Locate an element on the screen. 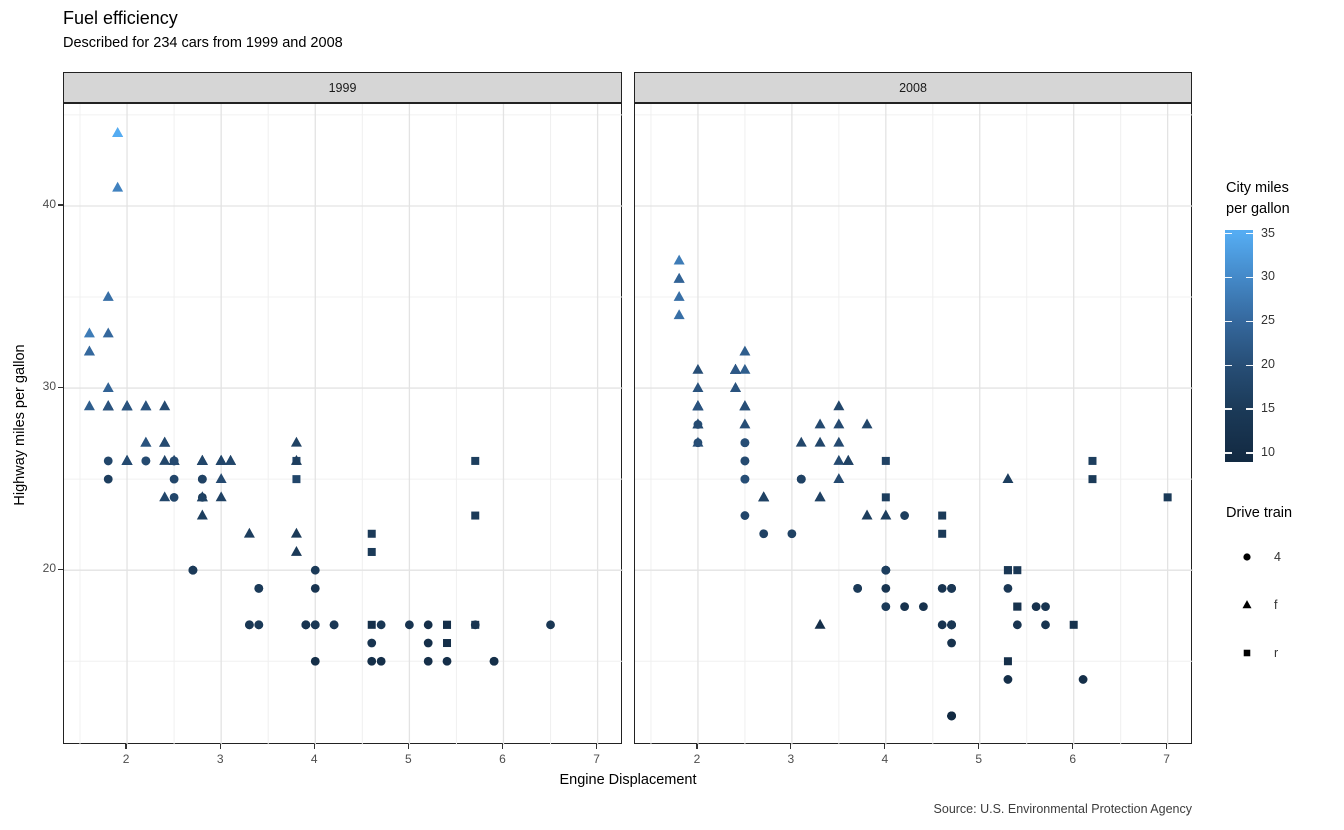 This screenshot has width=1344, height=830. y-axis-tick-label: 40 is located at coordinates (49, 203).